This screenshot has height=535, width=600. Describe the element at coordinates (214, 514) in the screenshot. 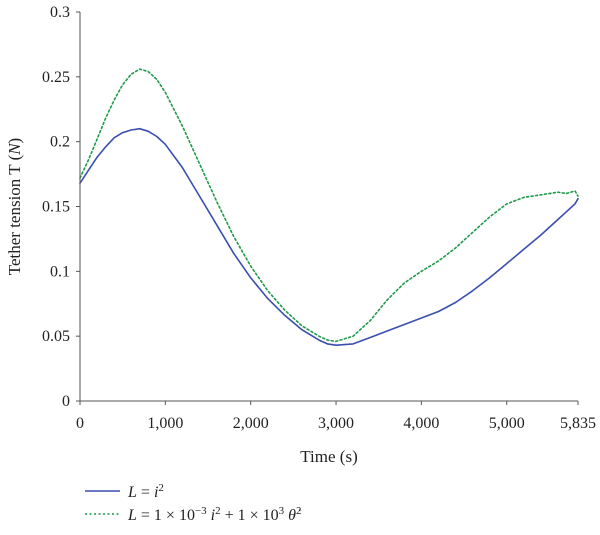

I see `legend-label-series-2: L = 1 × 10−3 i2 + 1 × 103 θ̇2` at that location.